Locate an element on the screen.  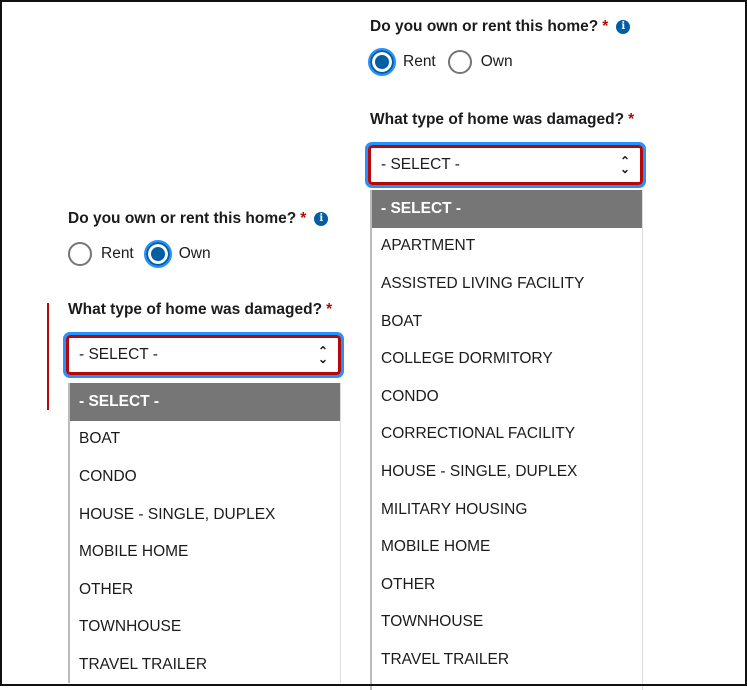
error-indicator-bar is located at coordinates (48, 356).